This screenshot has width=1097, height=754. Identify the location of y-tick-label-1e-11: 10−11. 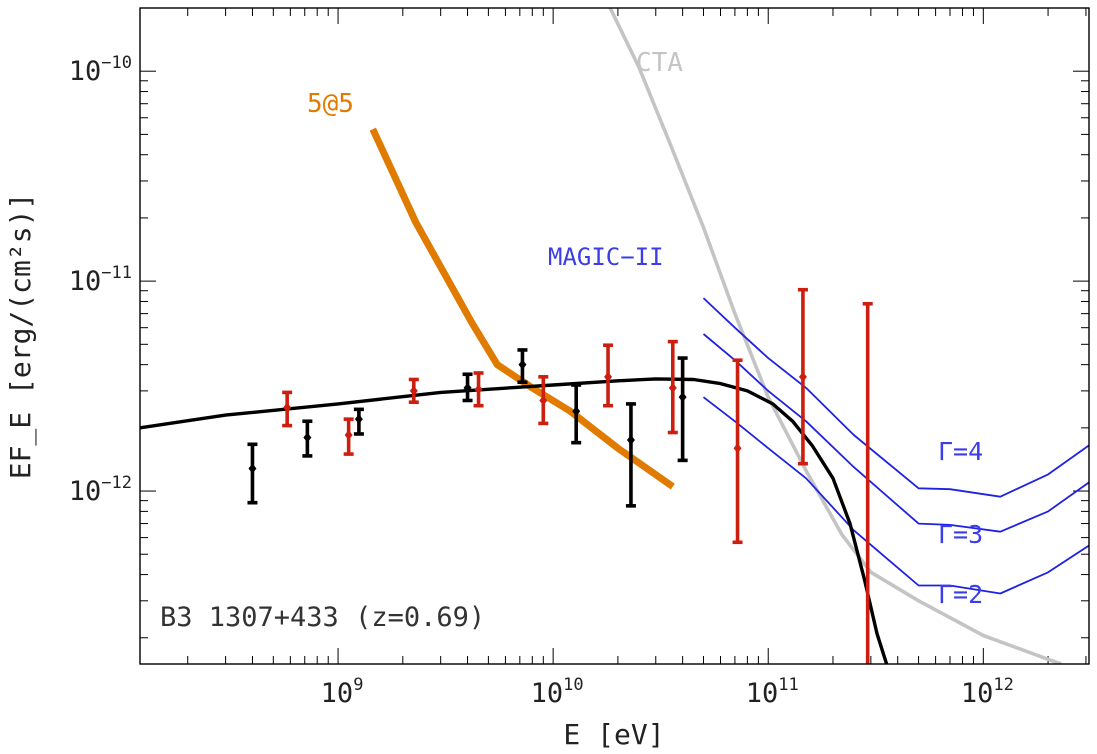
(100, 280).